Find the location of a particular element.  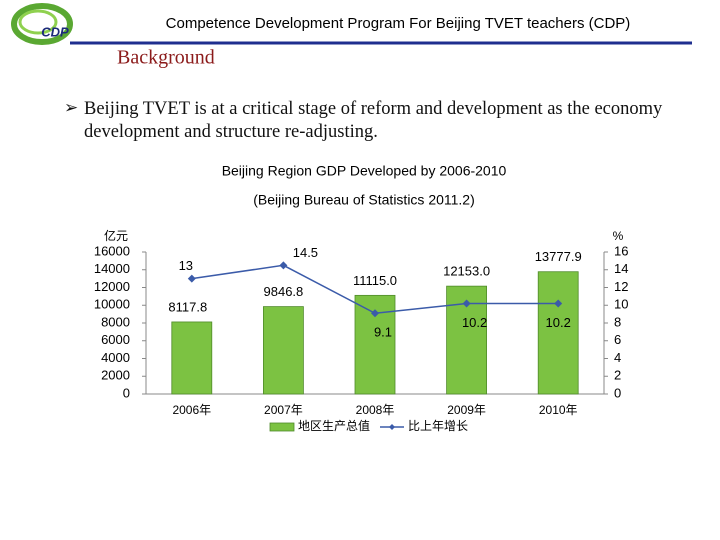

line-value-label: 14.5 is located at coordinates (305, 252).